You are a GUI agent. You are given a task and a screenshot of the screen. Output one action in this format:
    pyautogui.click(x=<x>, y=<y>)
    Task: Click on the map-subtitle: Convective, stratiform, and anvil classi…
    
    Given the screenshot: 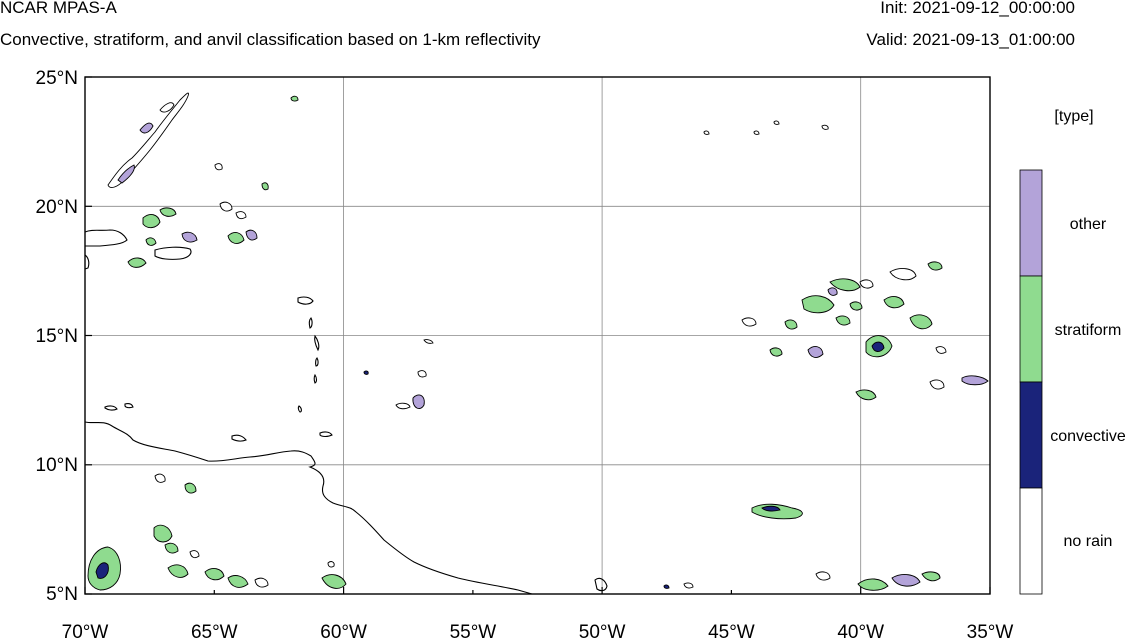 What is the action you would take?
    pyautogui.click(x=270, y=39)
    